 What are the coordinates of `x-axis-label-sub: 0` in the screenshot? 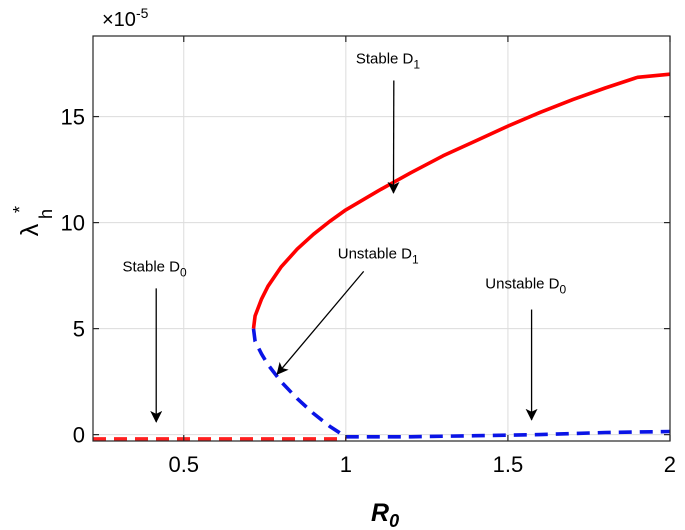 It's located at (394, 520).